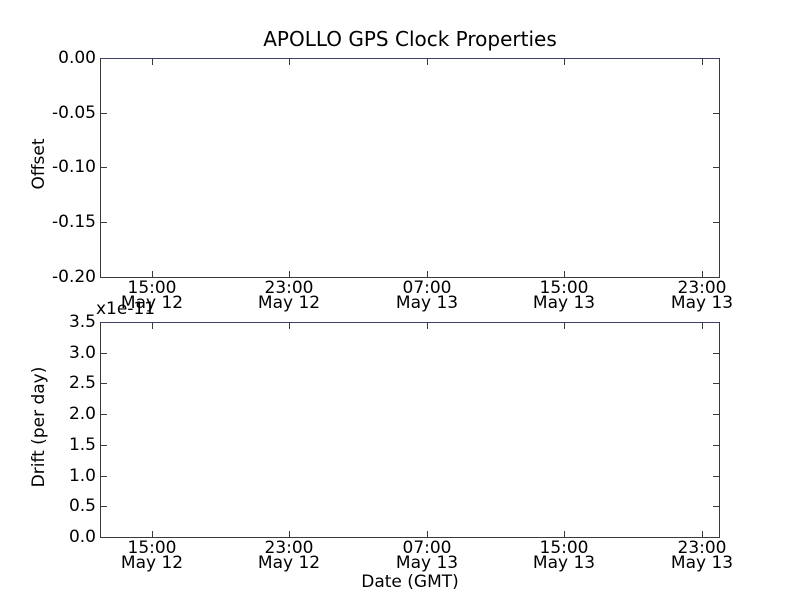 Image resolution: width=800 pixels, height=600 pixels. Describe the element at coordinates (82, 414) in the screenshot. I see `y-tick-label: 2.0` at that location.